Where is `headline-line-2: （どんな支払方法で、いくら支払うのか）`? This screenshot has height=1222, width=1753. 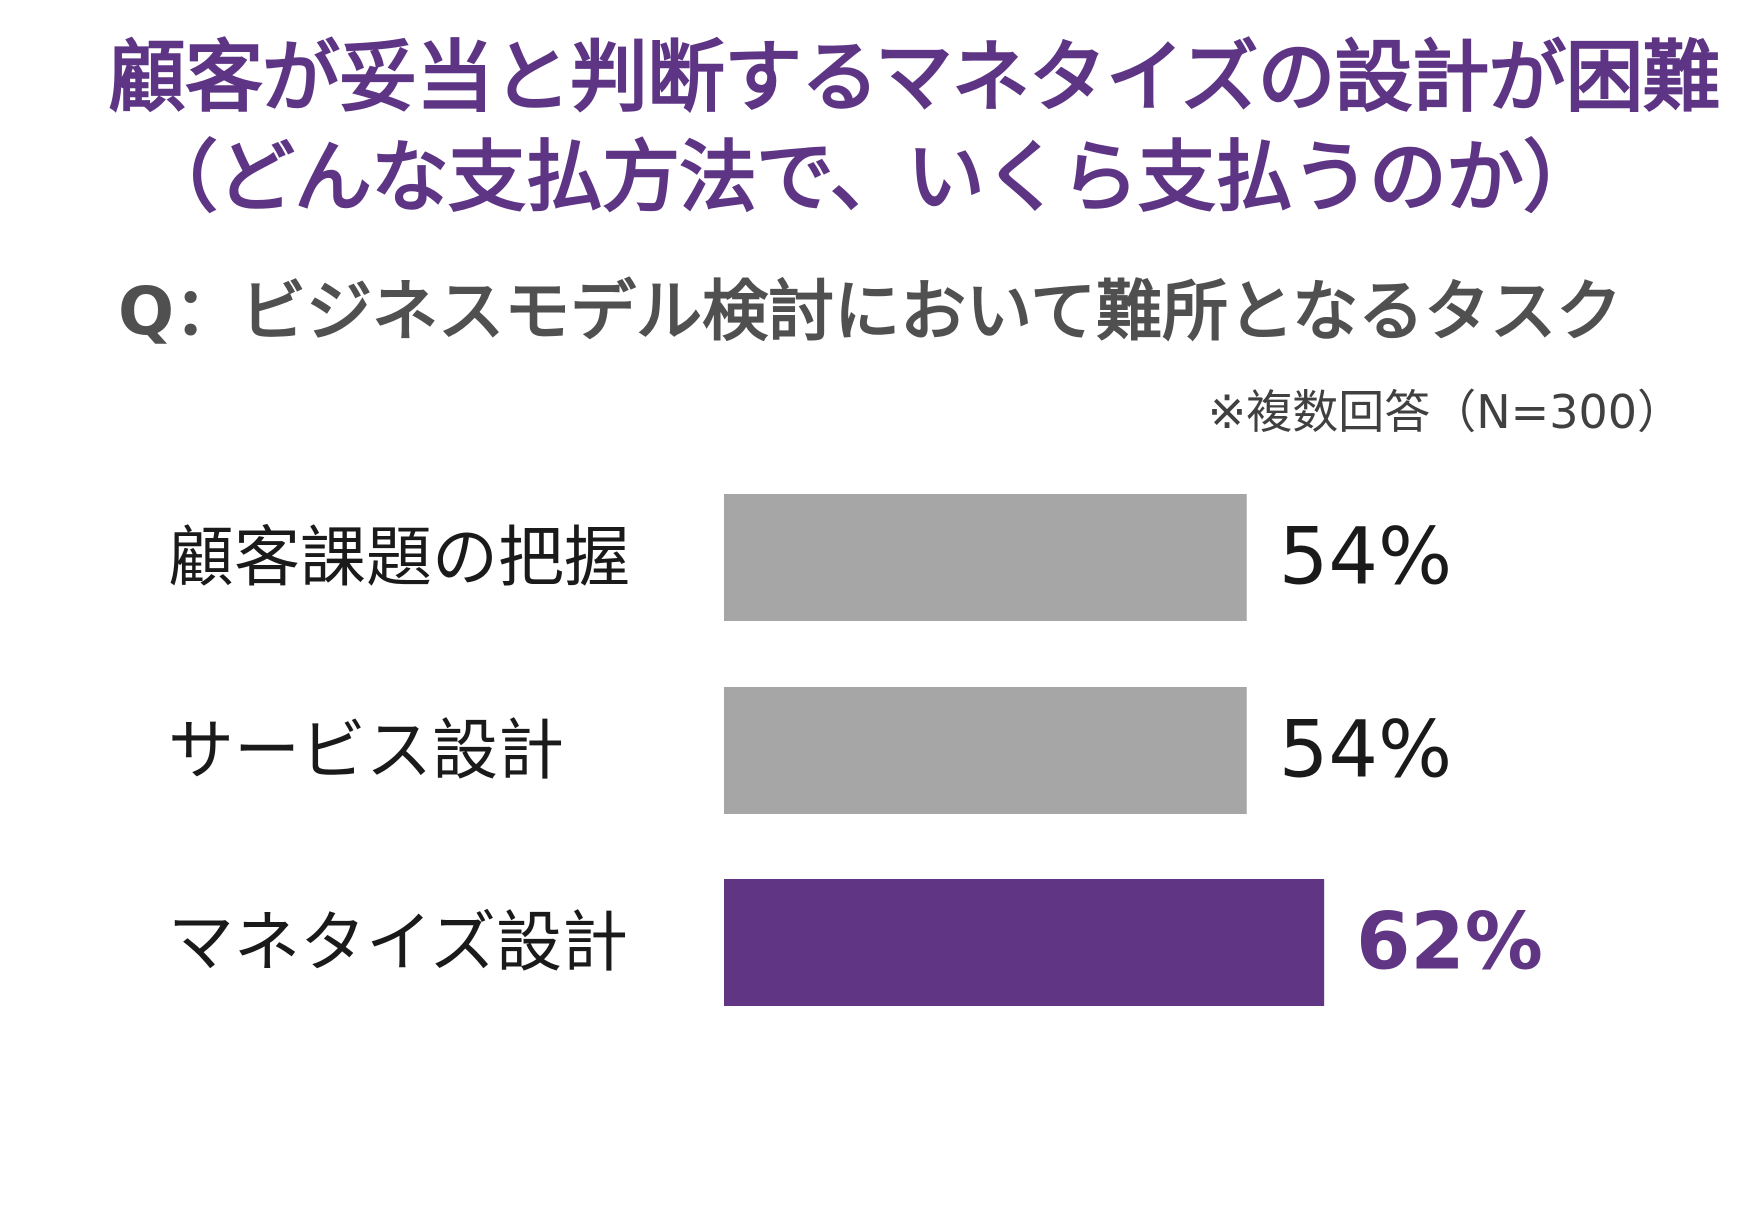
headline-line-2: （どんな支払方法で、いくら支払うのか） is located at coordinates (870, 178).